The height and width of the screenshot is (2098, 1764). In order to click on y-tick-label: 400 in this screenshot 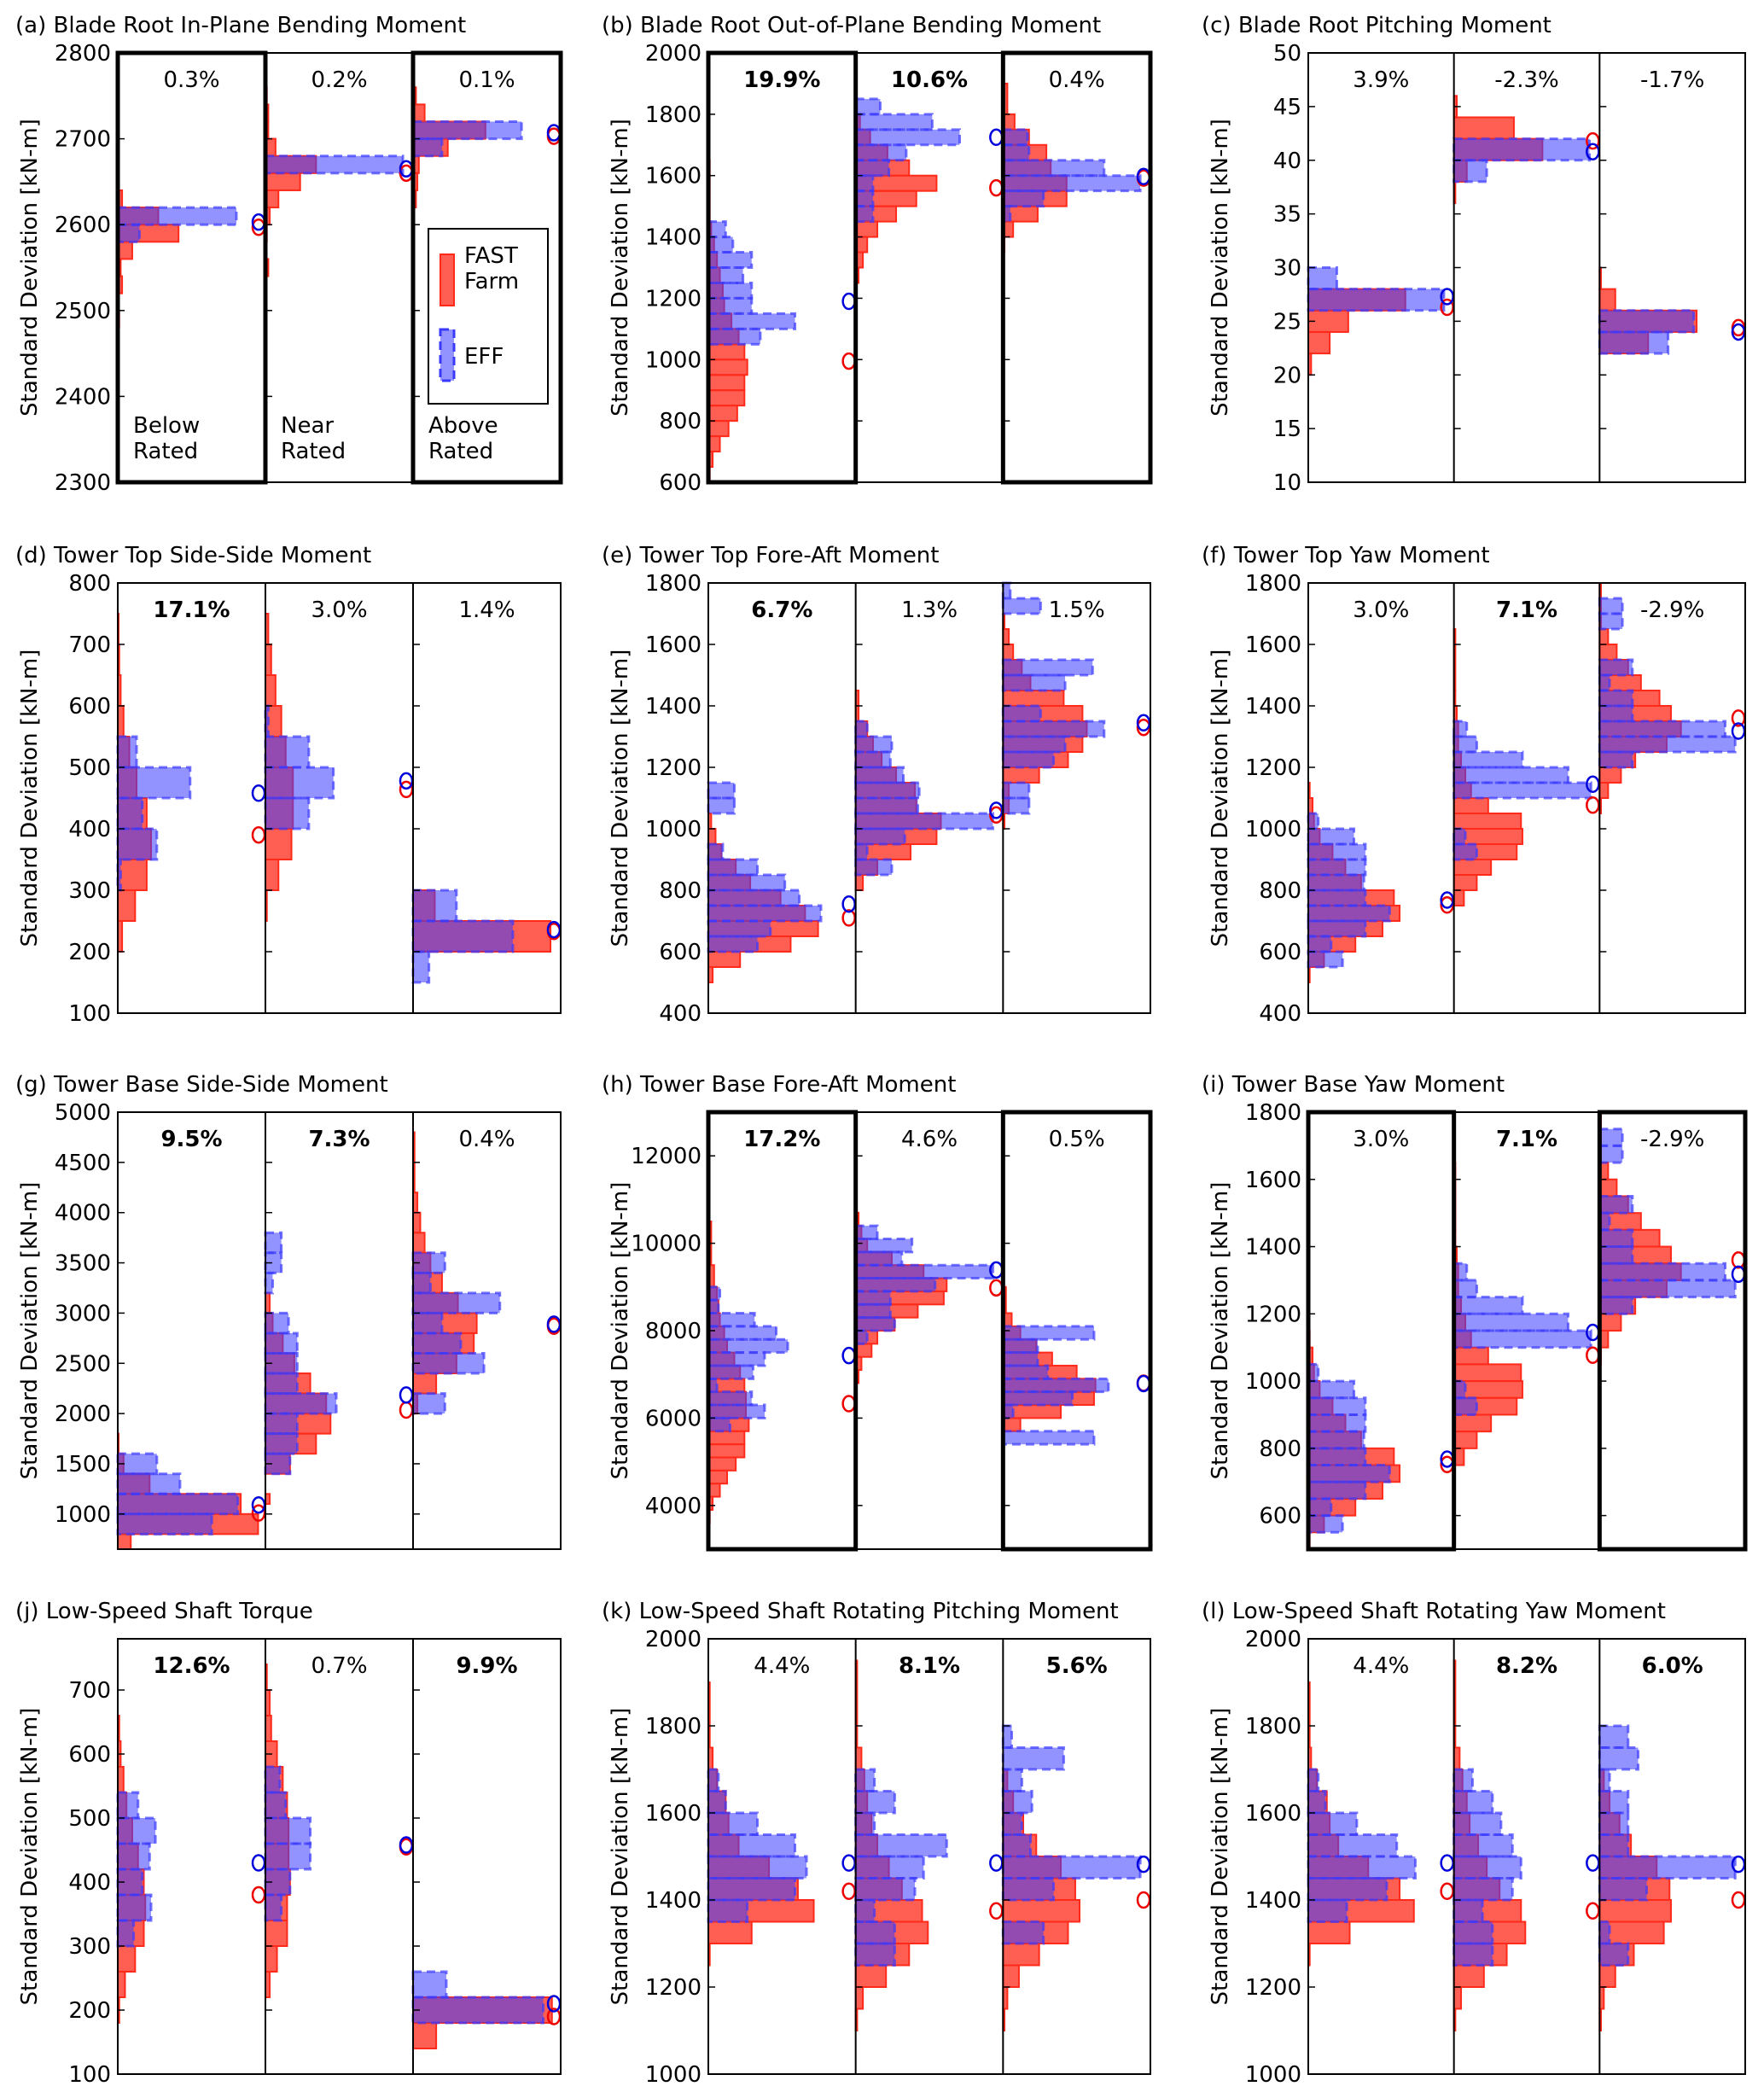, I will do `click(680, 1014)`.